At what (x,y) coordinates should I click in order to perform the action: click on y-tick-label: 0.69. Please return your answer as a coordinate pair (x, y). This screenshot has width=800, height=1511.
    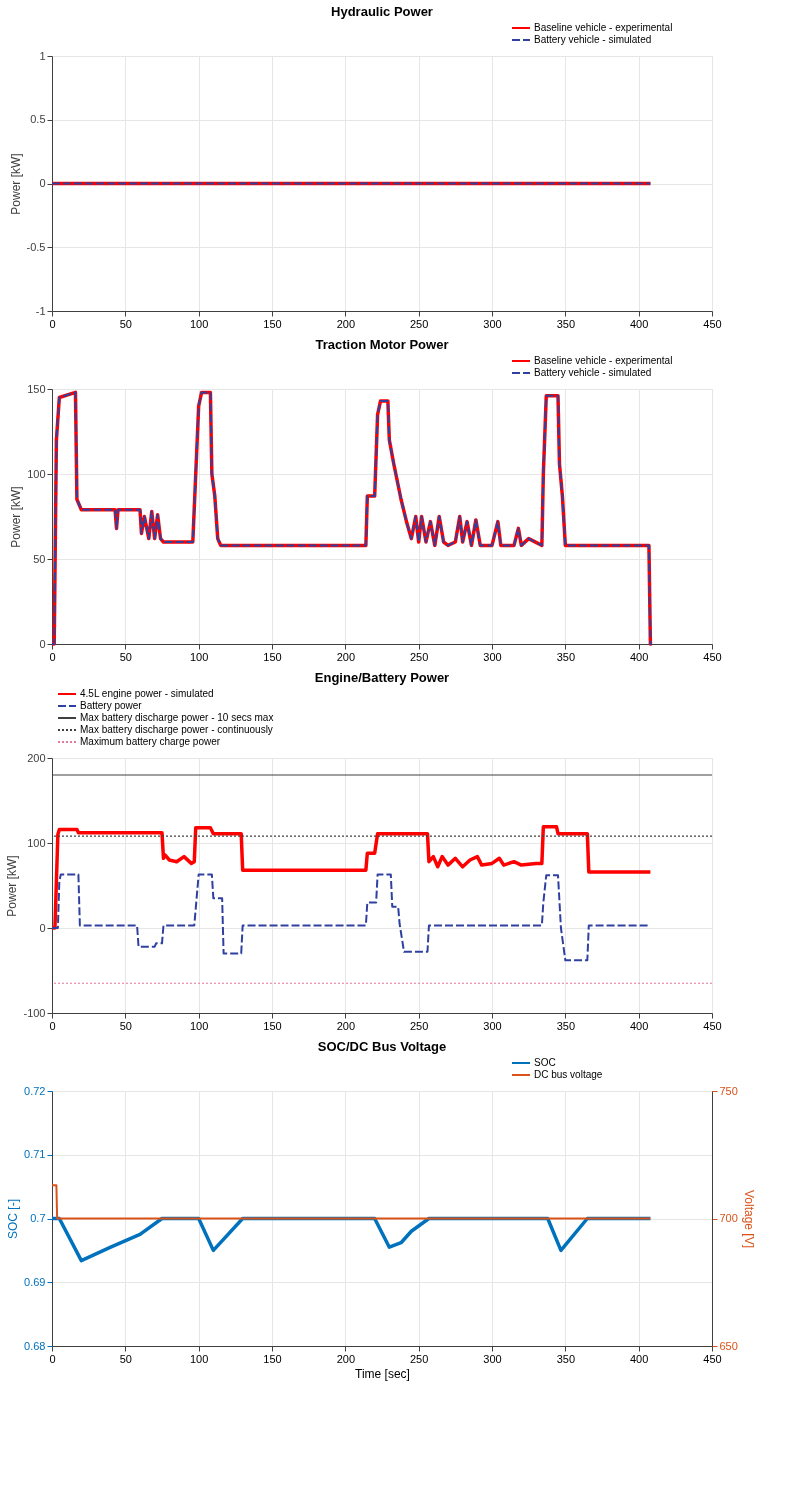
    Looking at the image, I should click on (35, 1281).